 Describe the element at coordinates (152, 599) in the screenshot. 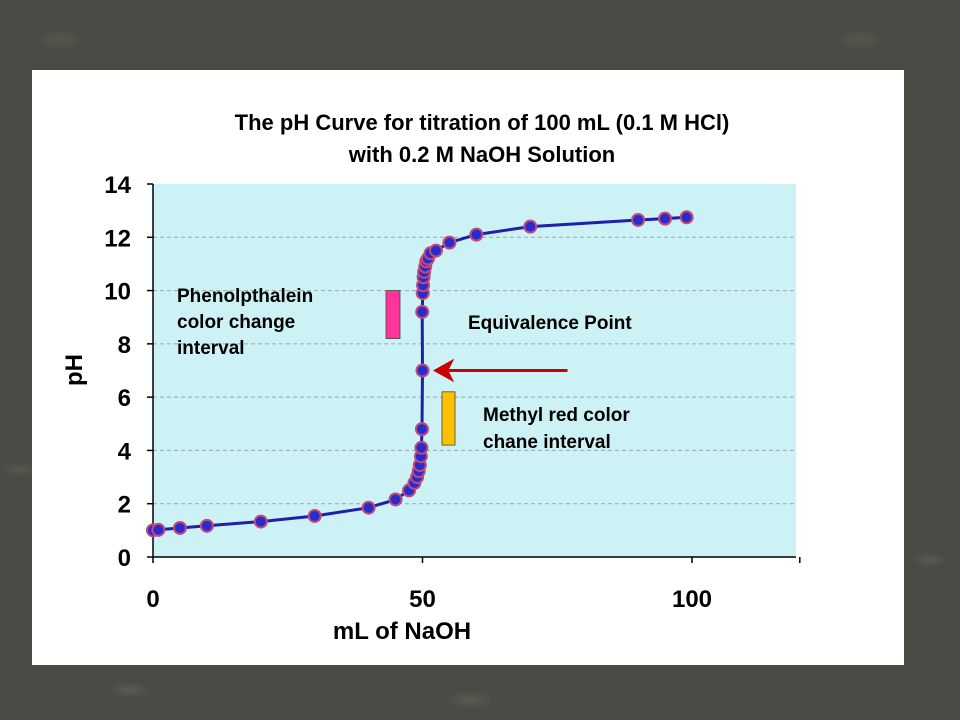

I see `x-tick-label: 0` at that location.